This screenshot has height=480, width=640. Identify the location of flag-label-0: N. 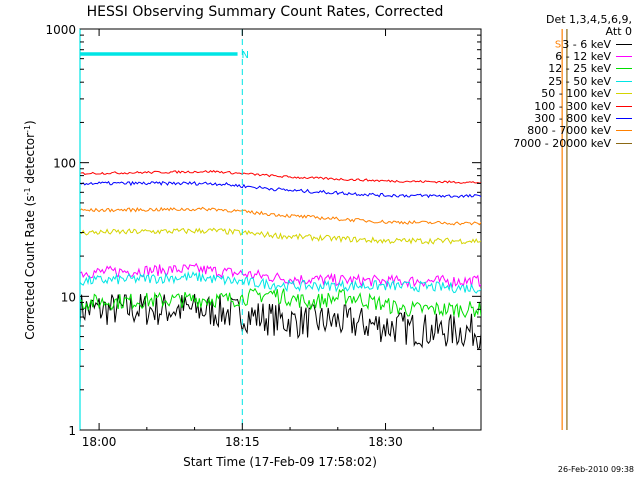
(245, 55).